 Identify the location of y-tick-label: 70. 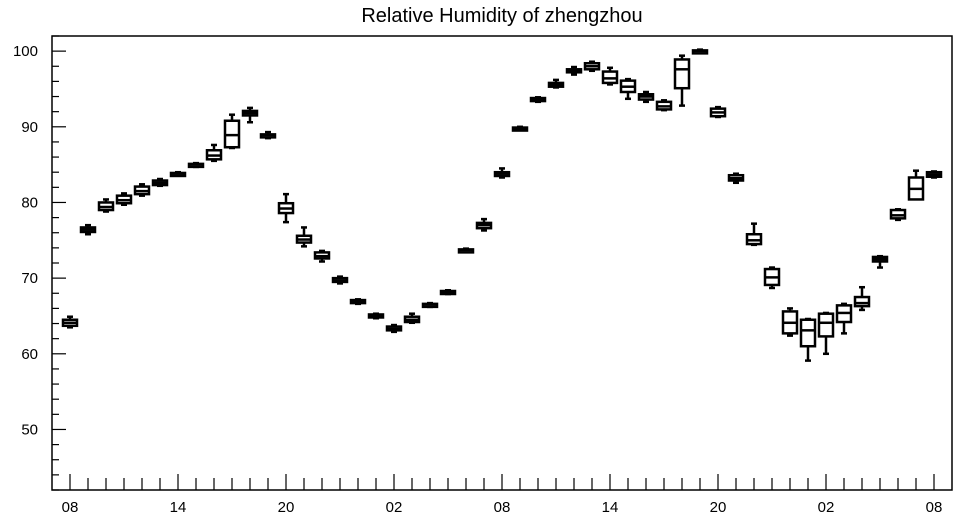
(29, 278).